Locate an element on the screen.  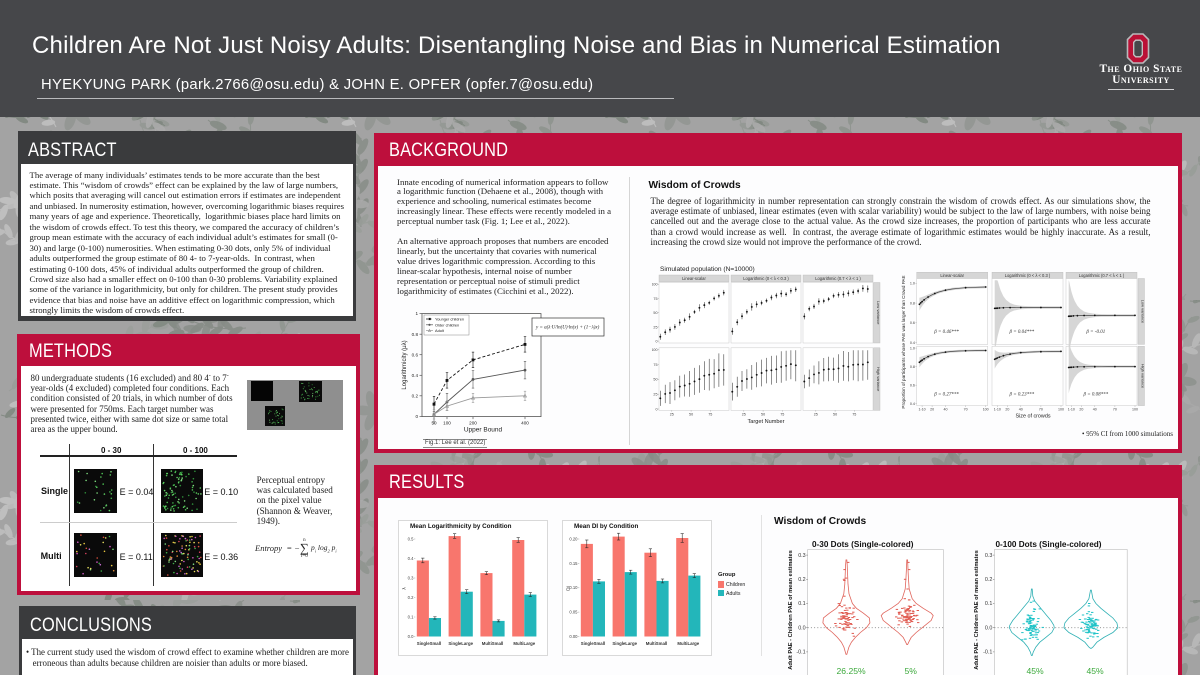
svg-text: Size of crowds is located at coordinates (1032, 417).